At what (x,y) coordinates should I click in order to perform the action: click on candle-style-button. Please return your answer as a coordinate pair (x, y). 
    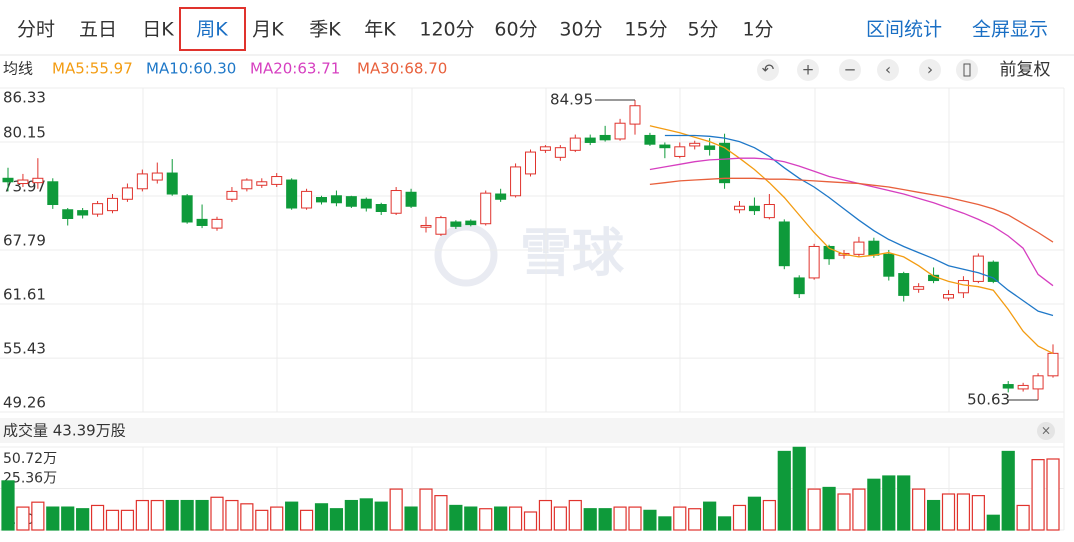
    Looking at the image, I should click on (967, 70).